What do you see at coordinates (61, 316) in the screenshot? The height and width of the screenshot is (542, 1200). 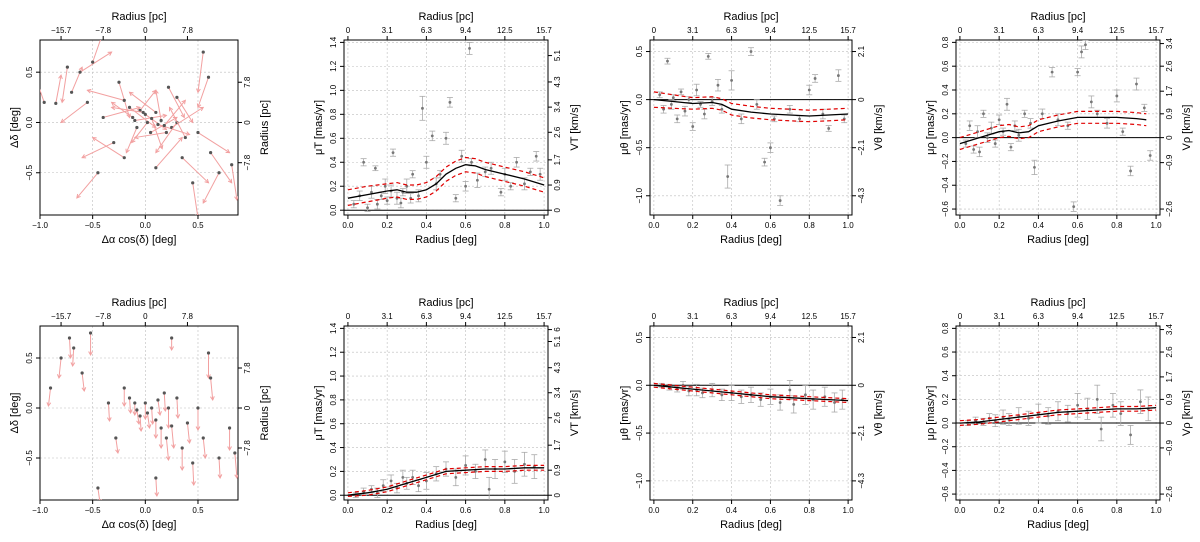 I see `top-tick-label: −15.7` at bounding box center [61, 316].